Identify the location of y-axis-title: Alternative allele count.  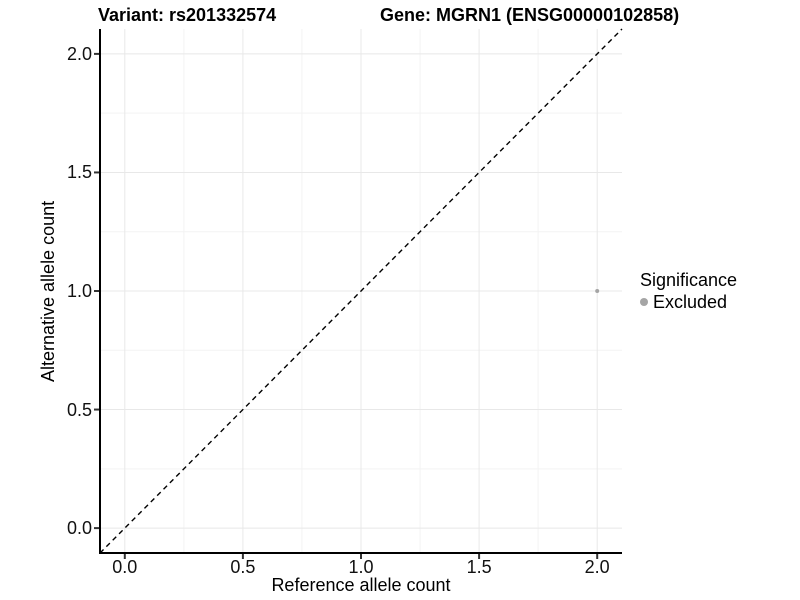
(48, 291).